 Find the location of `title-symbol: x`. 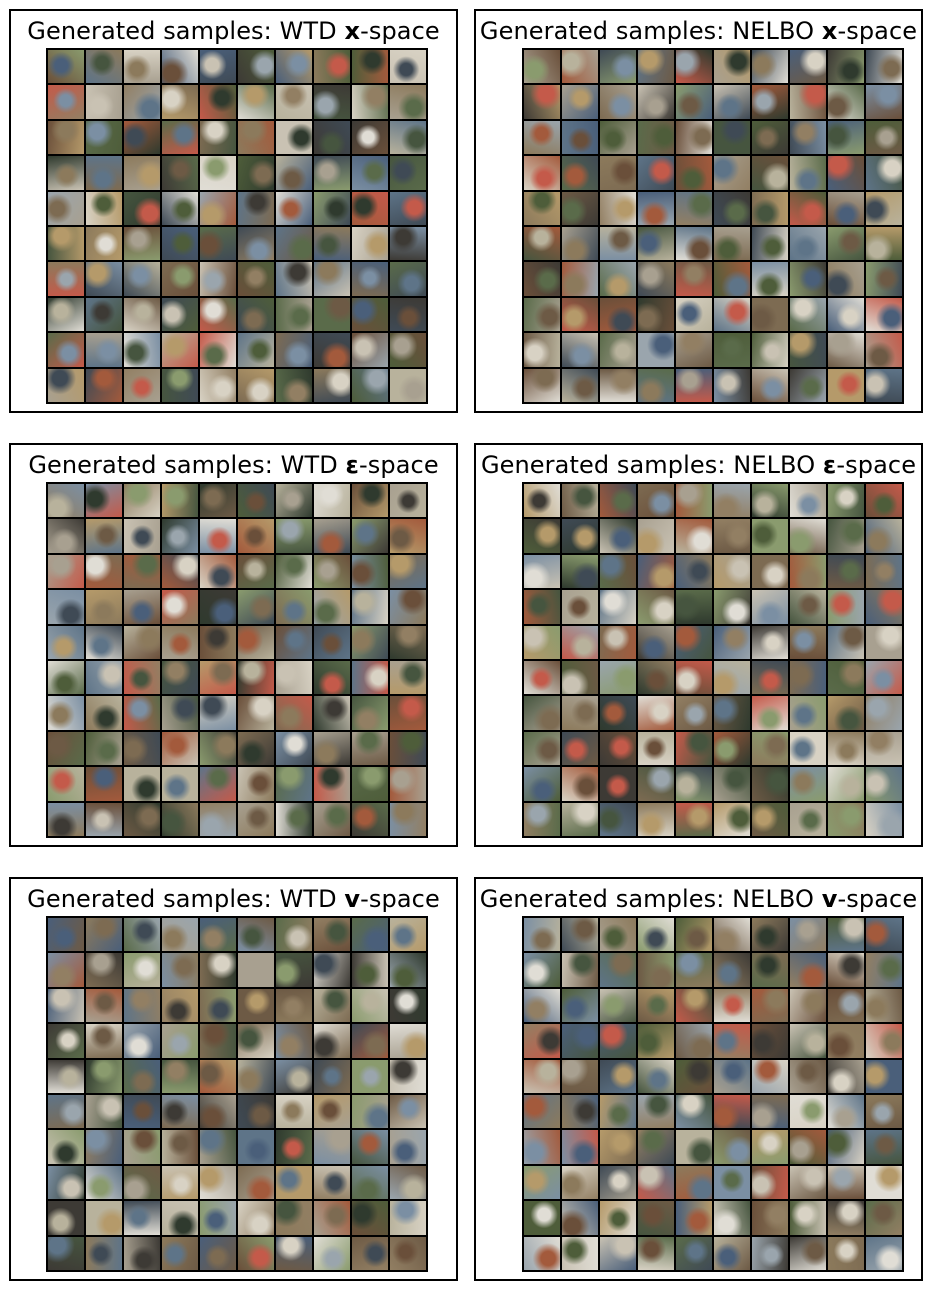

title-symbol: x is located at coordinates (352, 31).